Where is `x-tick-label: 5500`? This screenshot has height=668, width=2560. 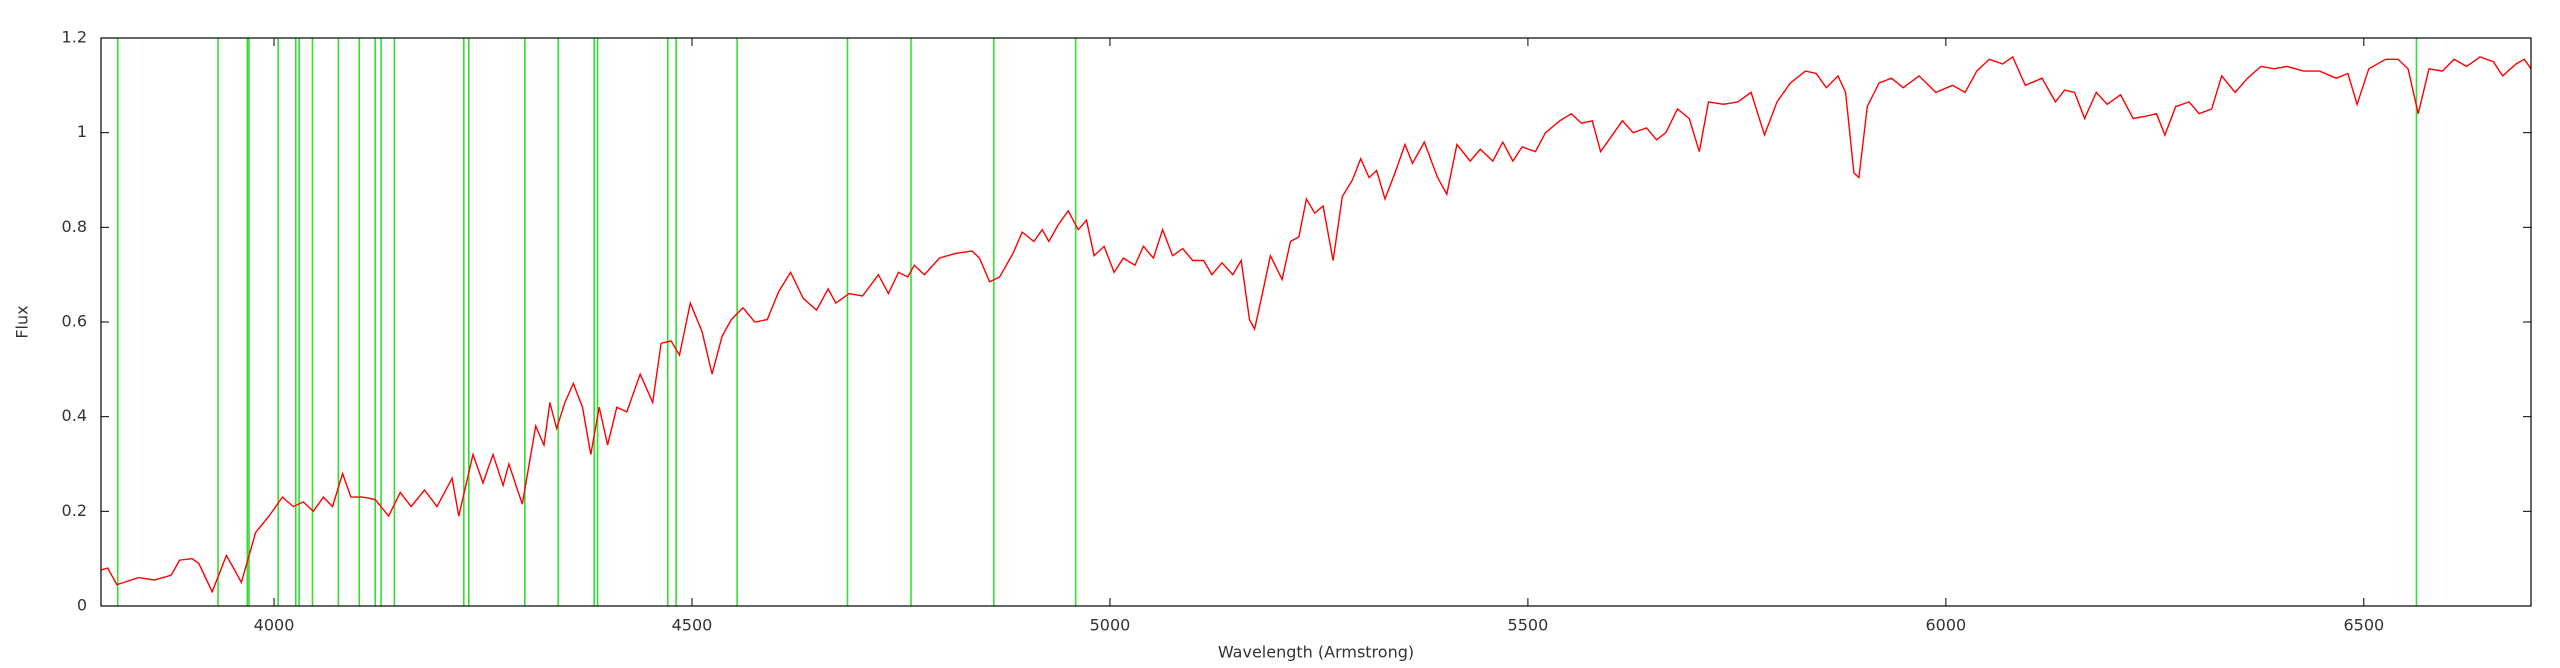
x-tick-label: 5500 is located at coordinates (1528, 625).